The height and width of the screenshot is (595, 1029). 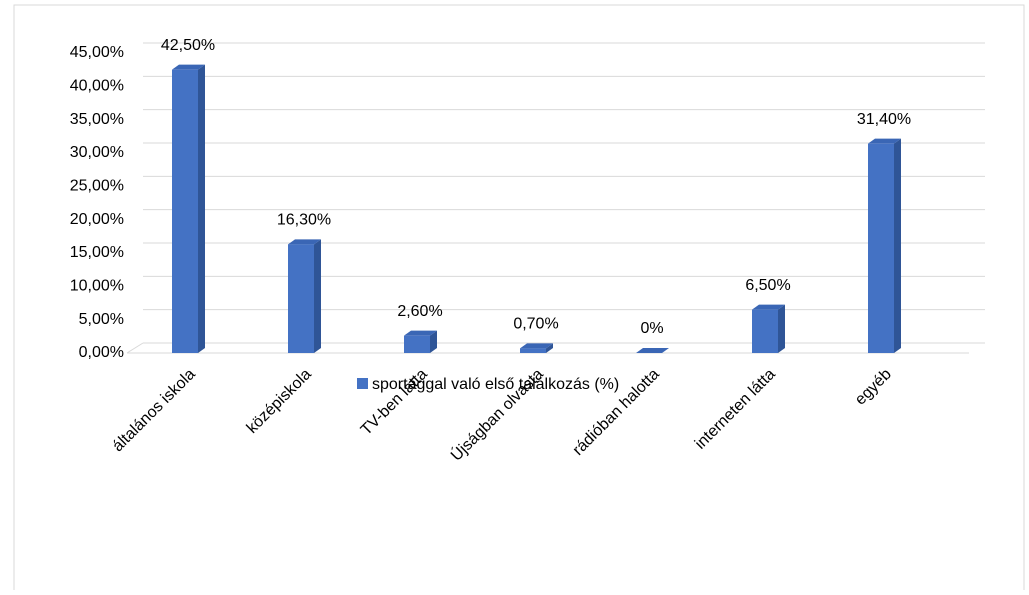 What do you see at coordinates (362, 383) in the screenshot?
I see `legend-swatch` at bounding box center [362, 383].